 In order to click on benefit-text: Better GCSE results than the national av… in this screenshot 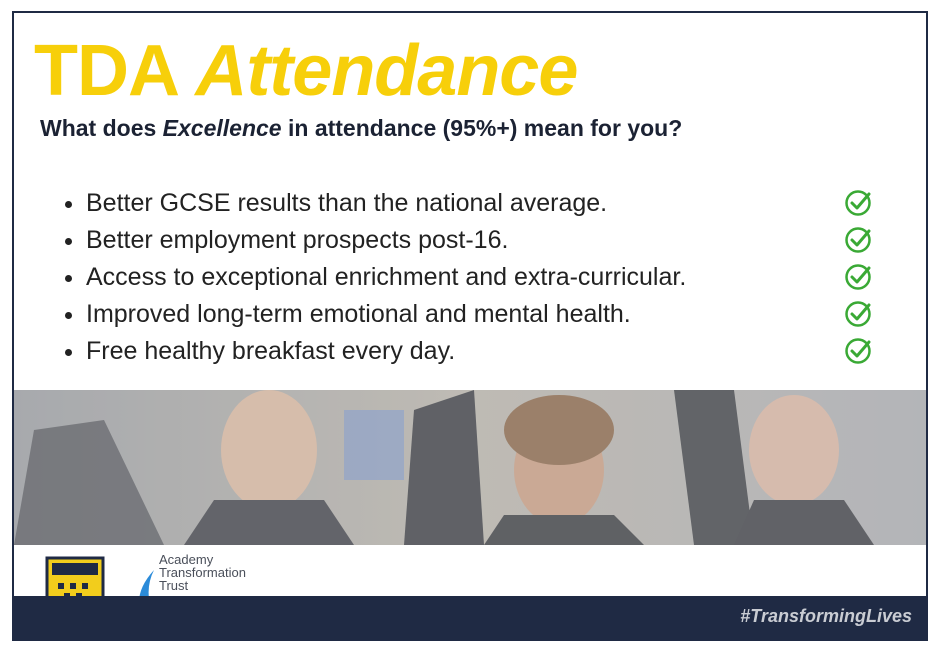, I will do `click(347, 203)`.